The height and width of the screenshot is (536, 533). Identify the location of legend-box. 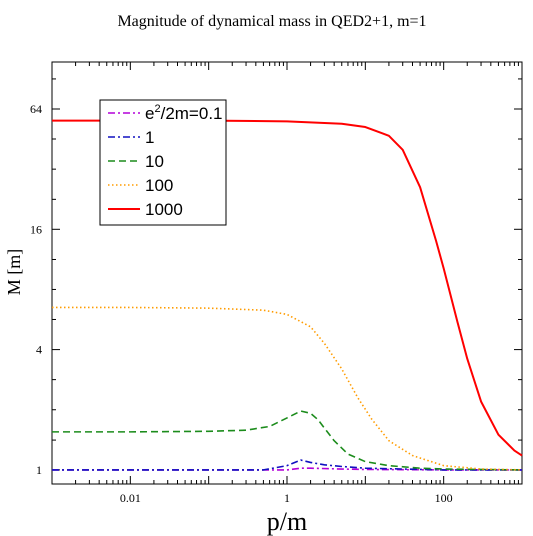
(163, 162).